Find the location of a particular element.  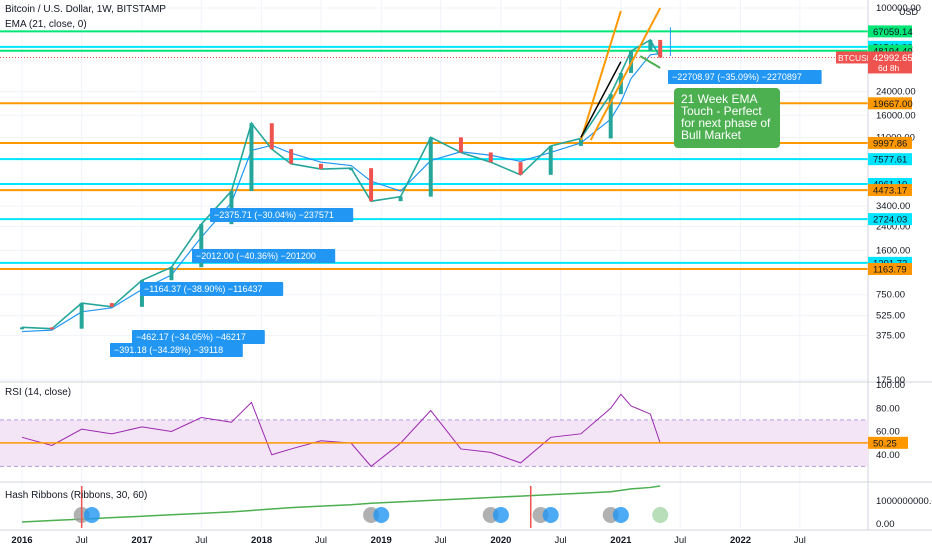

level-price-label: 19667.00 is located at coordinates (893, 104).